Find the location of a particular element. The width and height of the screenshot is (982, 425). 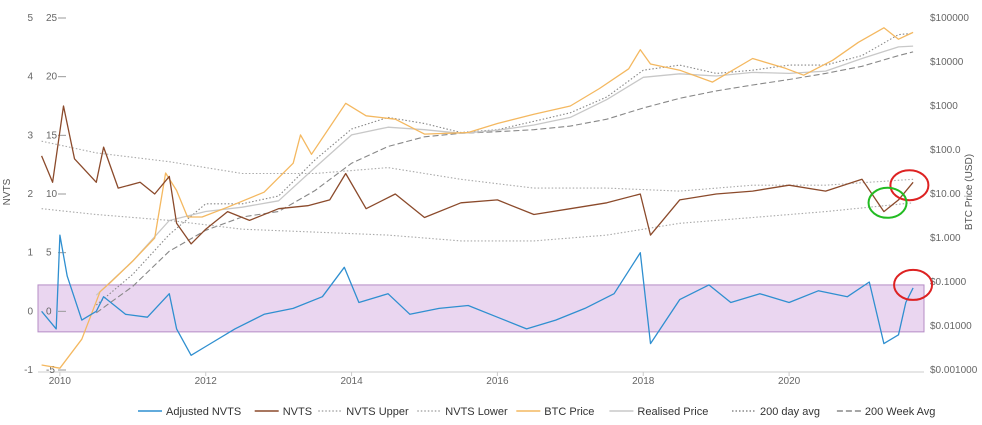

series-line-nvts-lower is located at coordinates (477, 222).